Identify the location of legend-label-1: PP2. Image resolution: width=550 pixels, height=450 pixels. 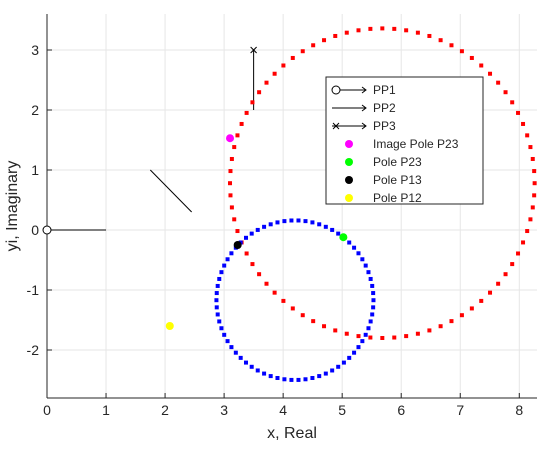
(384, 108).